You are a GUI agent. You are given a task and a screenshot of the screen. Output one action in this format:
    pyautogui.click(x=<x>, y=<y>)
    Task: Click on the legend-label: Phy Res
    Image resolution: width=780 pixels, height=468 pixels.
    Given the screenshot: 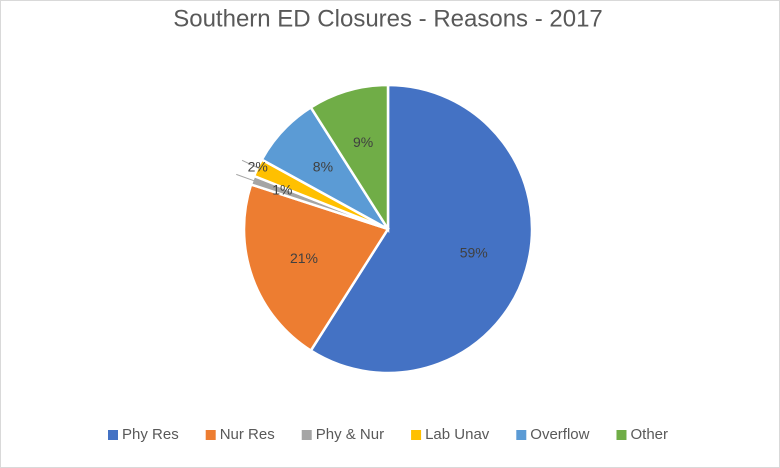 What is the action you would take?
    pyautogui.click(x=150, y=434)
    